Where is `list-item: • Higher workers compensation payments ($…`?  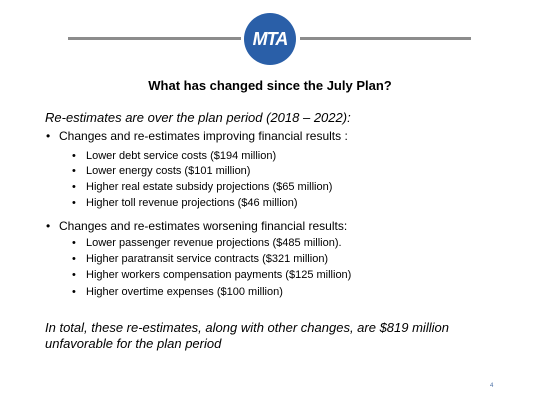 list-item: • Higher workers compensation payments ($… is located at coordinates (211, 275).